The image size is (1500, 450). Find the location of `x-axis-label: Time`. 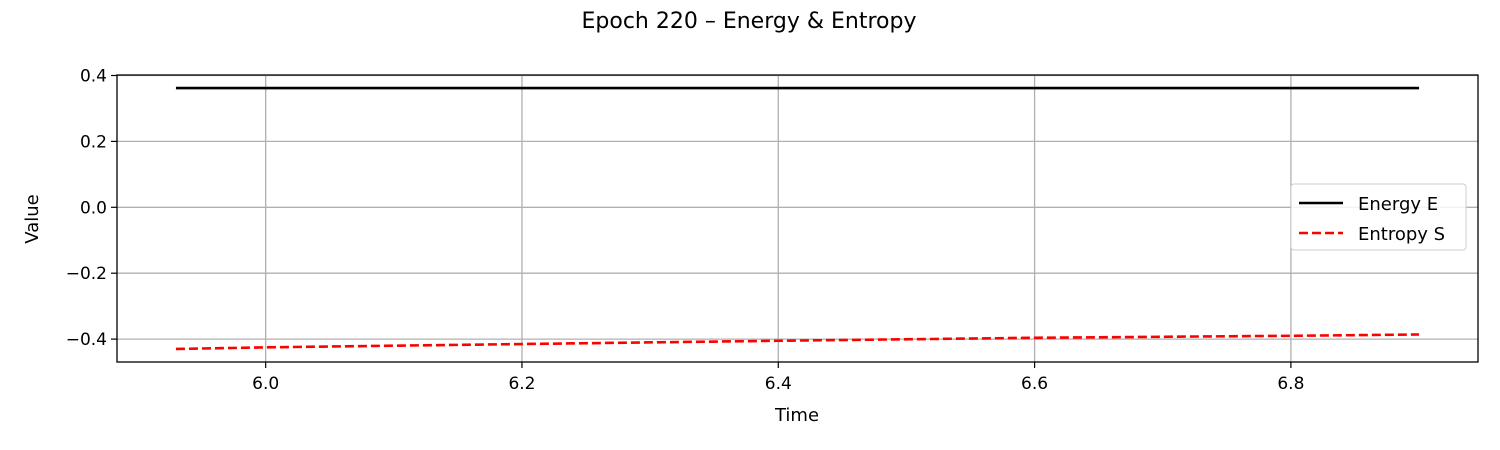

x-axis-label: Time is located at coordinates (796, 415).